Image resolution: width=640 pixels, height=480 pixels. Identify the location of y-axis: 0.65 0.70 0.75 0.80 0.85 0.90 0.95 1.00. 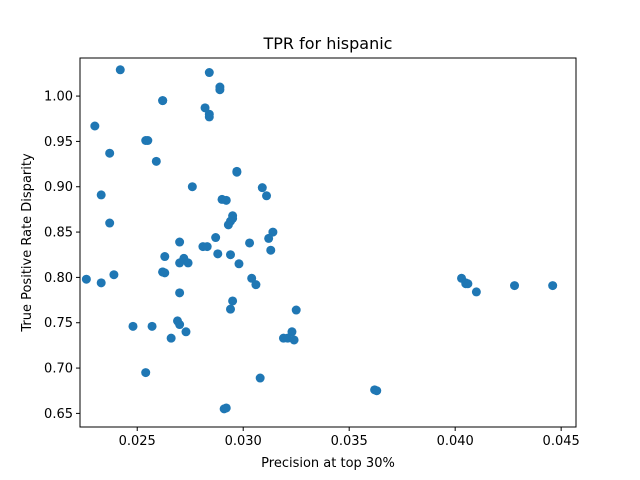
(62, 256).